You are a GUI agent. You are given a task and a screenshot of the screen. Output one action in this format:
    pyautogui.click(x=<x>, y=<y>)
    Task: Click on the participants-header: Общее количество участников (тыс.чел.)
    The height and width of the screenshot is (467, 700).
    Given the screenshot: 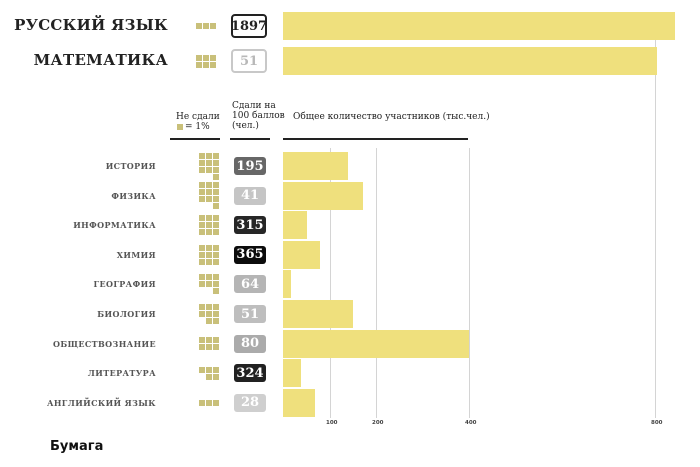 What is the action you would take?
    pyautogui.click(x=391, y=117)
    